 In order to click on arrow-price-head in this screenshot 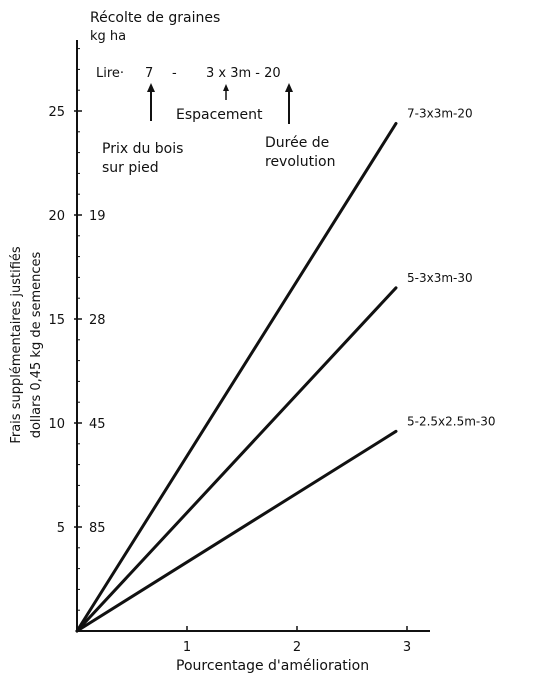, I will do `click(151, 87)`.